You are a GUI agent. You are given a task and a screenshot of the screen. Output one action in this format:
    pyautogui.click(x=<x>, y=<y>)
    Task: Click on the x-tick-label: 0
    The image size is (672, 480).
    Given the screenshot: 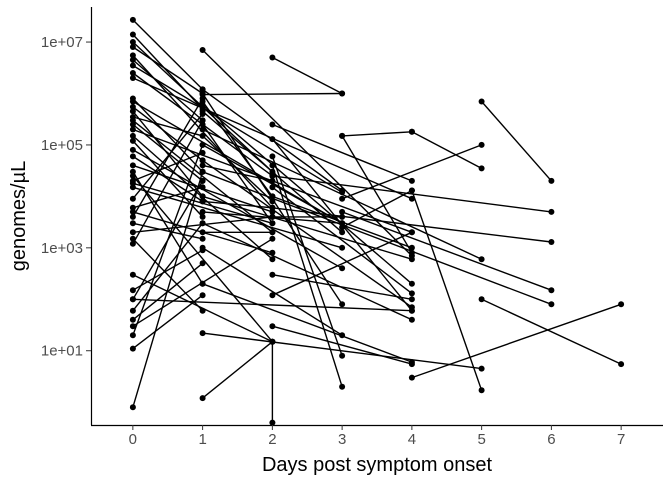 What is the action you would take?
    pyautogui.click(x=133, y=439)
    